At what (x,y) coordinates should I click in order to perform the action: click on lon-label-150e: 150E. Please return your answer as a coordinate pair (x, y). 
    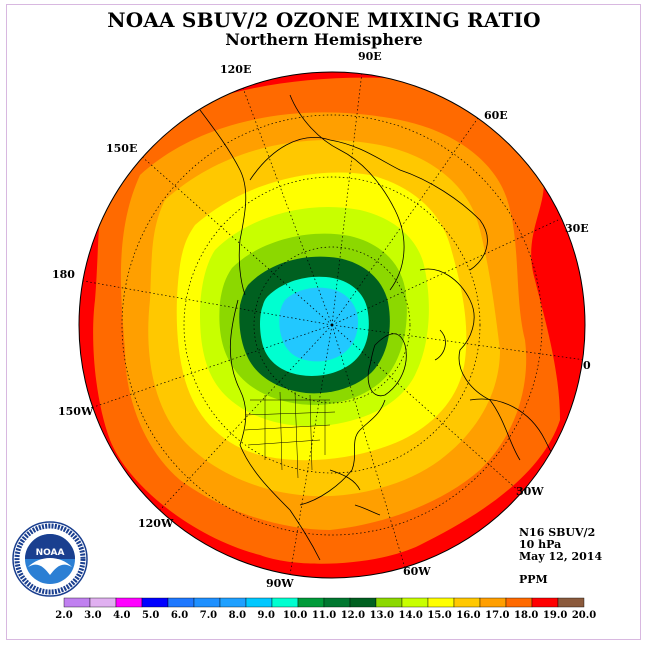
    Looking at the image, I should click on (122, 148).